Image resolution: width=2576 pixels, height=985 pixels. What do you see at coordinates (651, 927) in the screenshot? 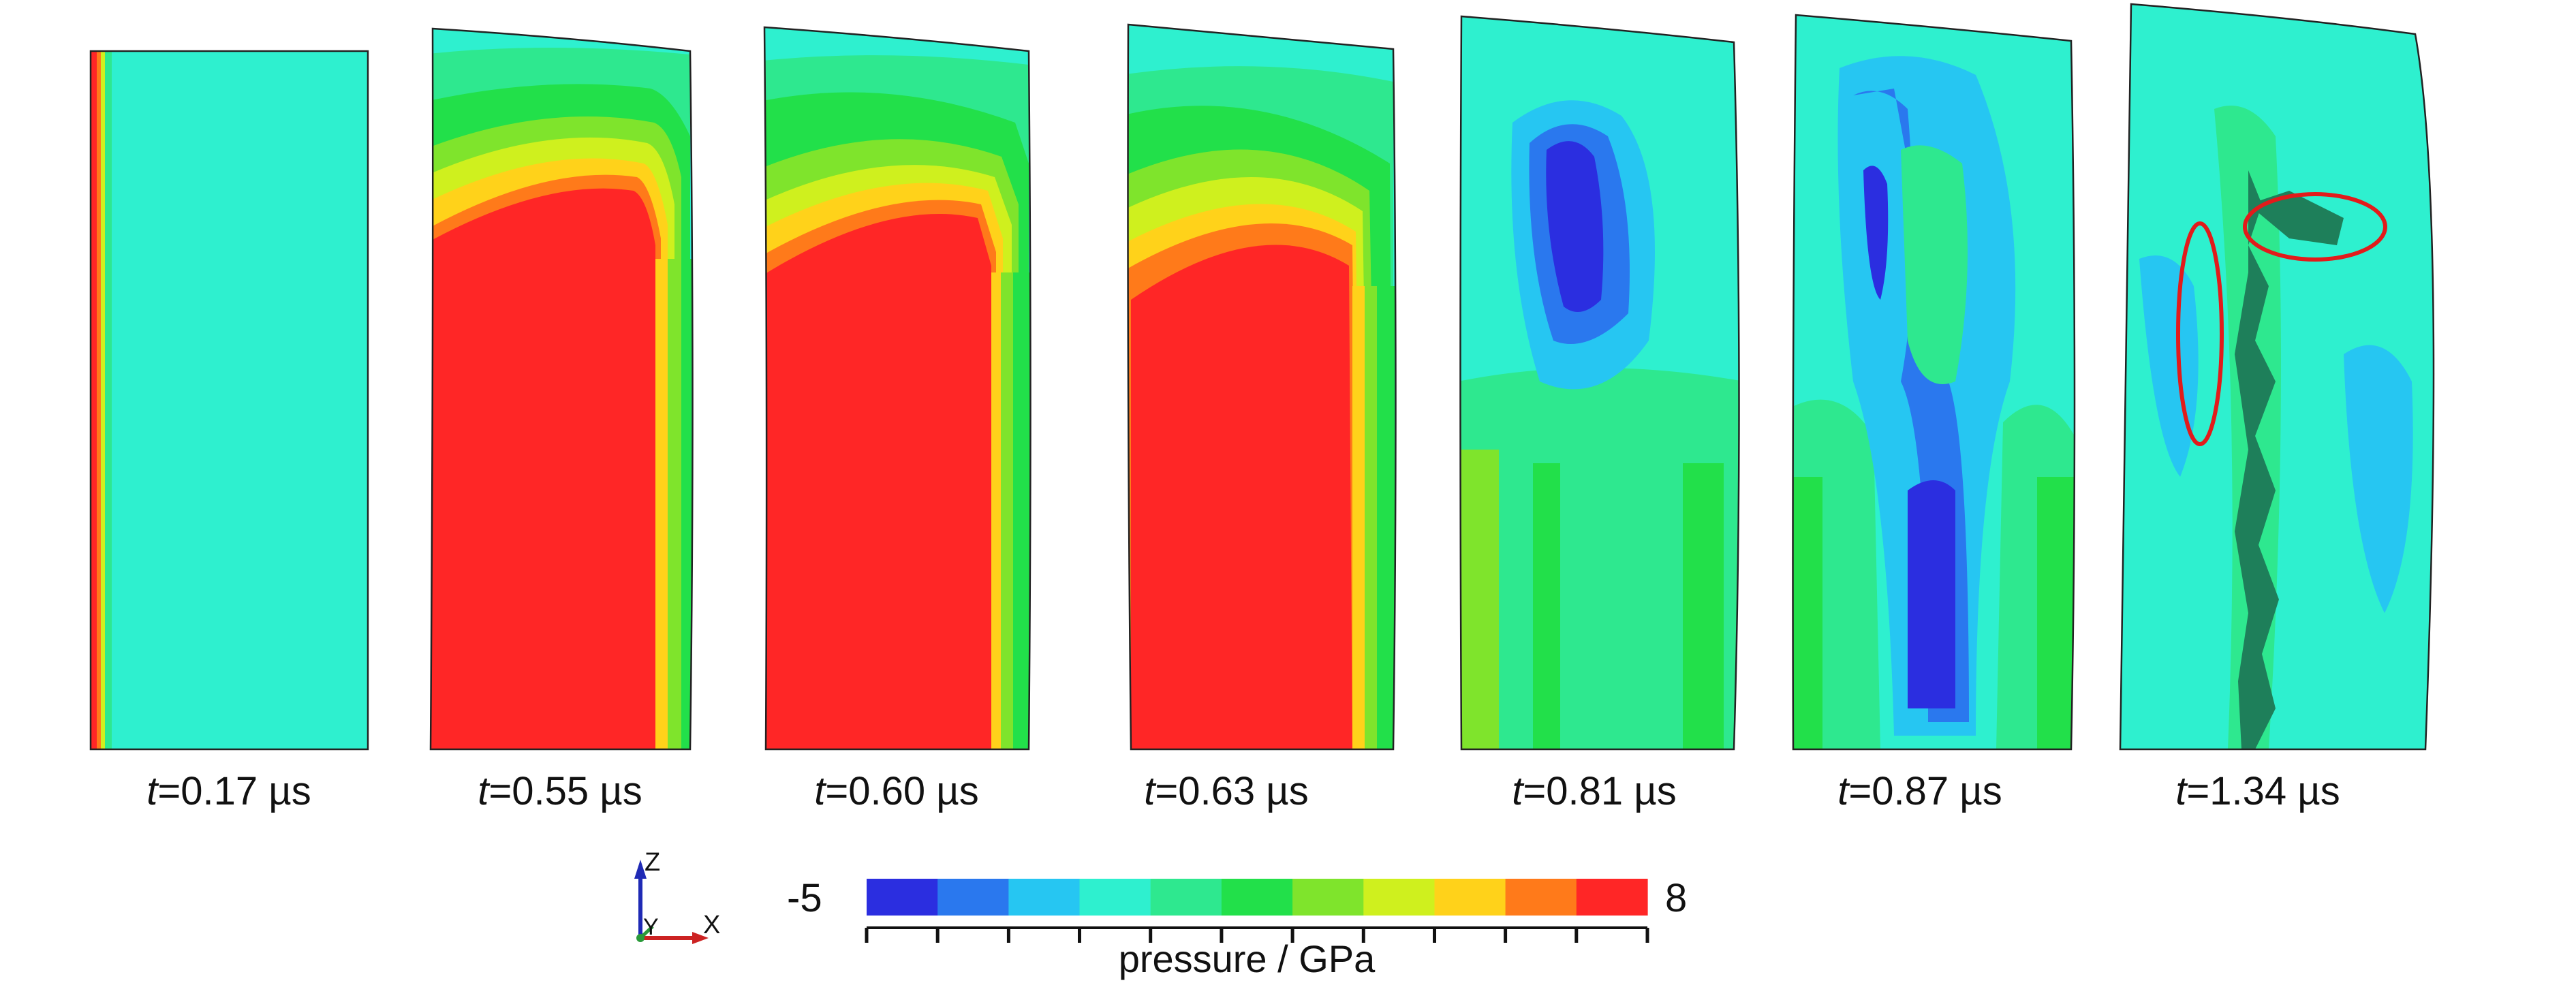
I see `axis-y-label: Y` at bounding box center [651, 927].